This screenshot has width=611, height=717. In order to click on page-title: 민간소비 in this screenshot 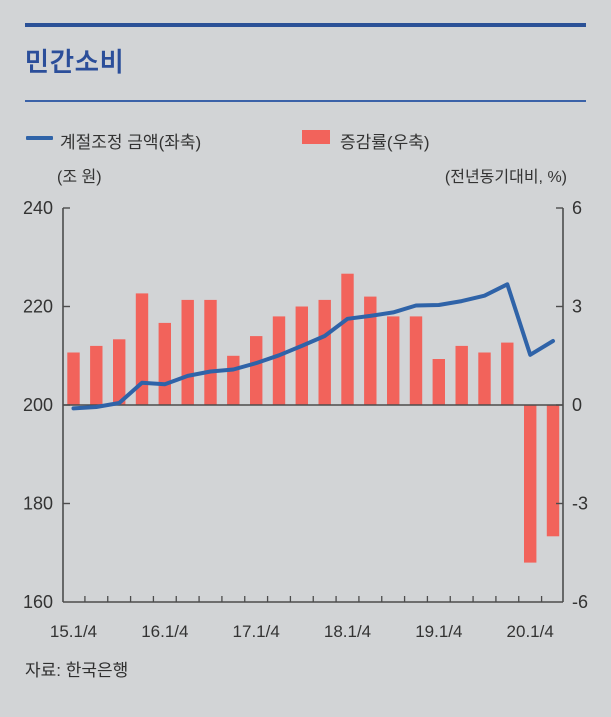, I will do `click(75, 62)`.